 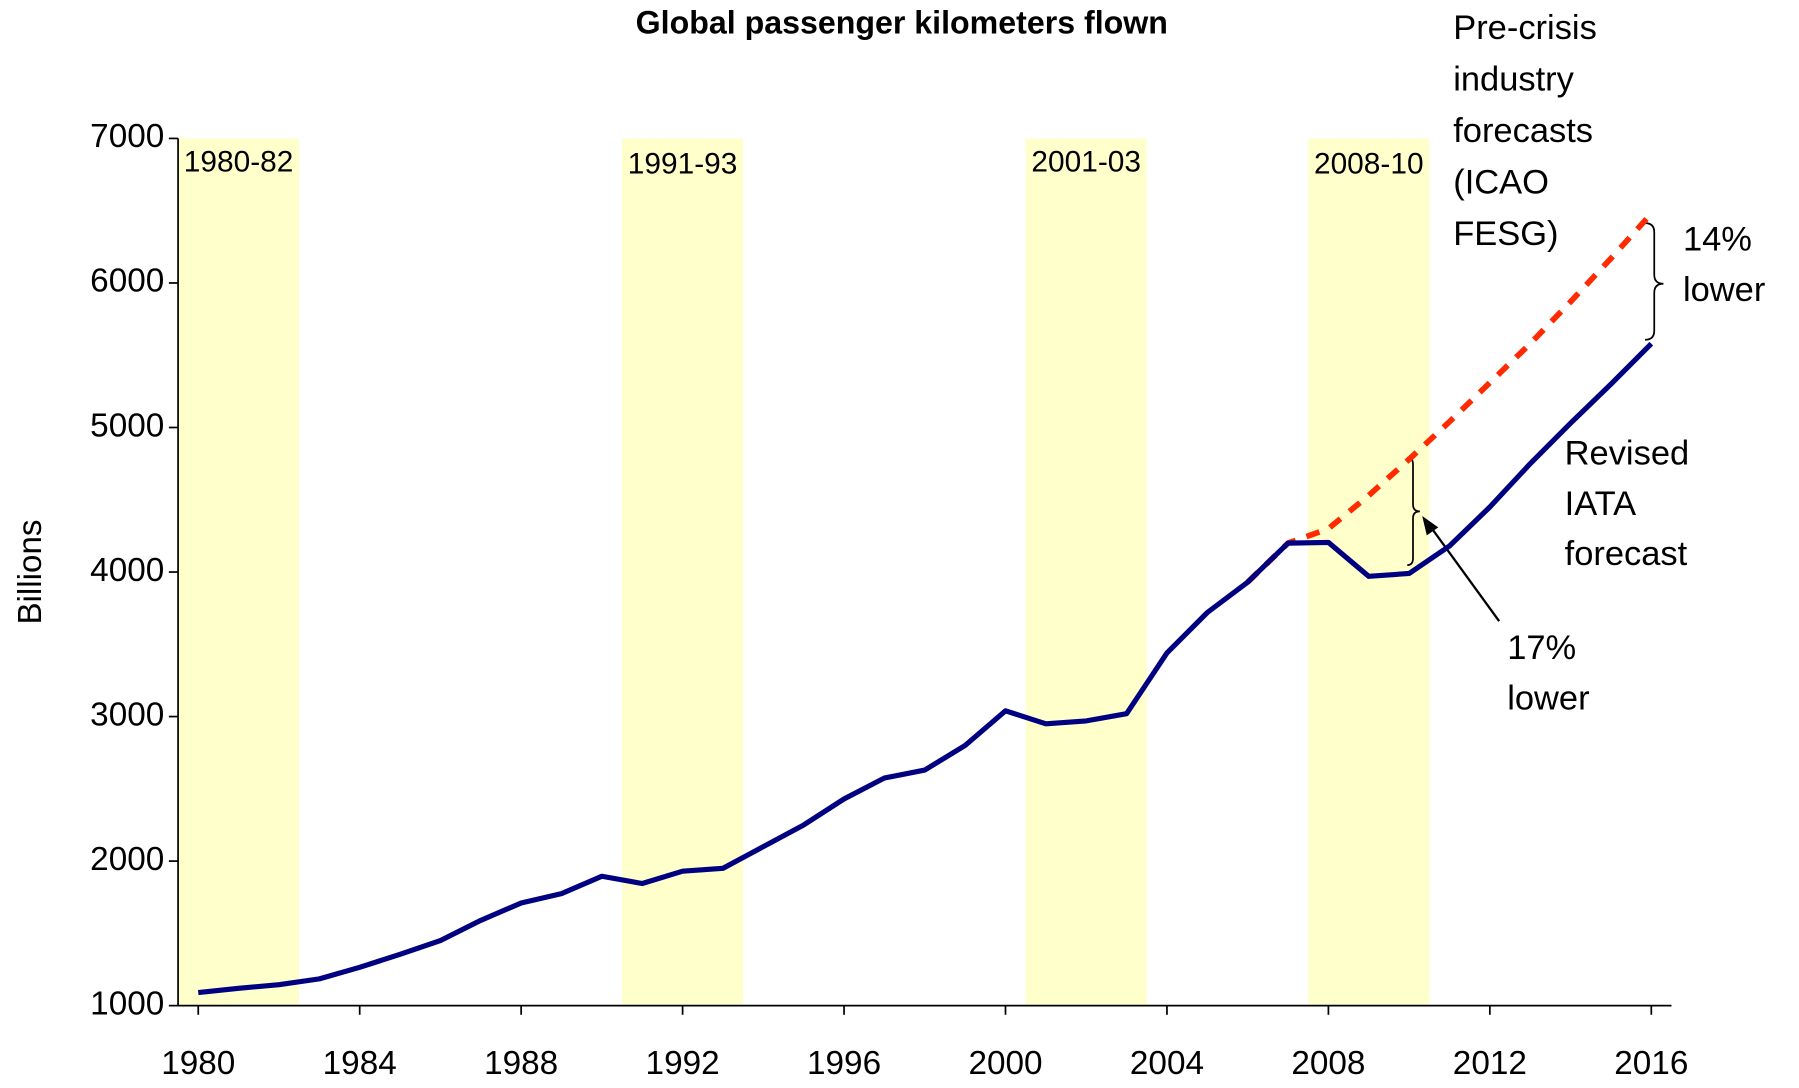 I want to click on y-tick-label: 1000, so click(x=127, y=1003).